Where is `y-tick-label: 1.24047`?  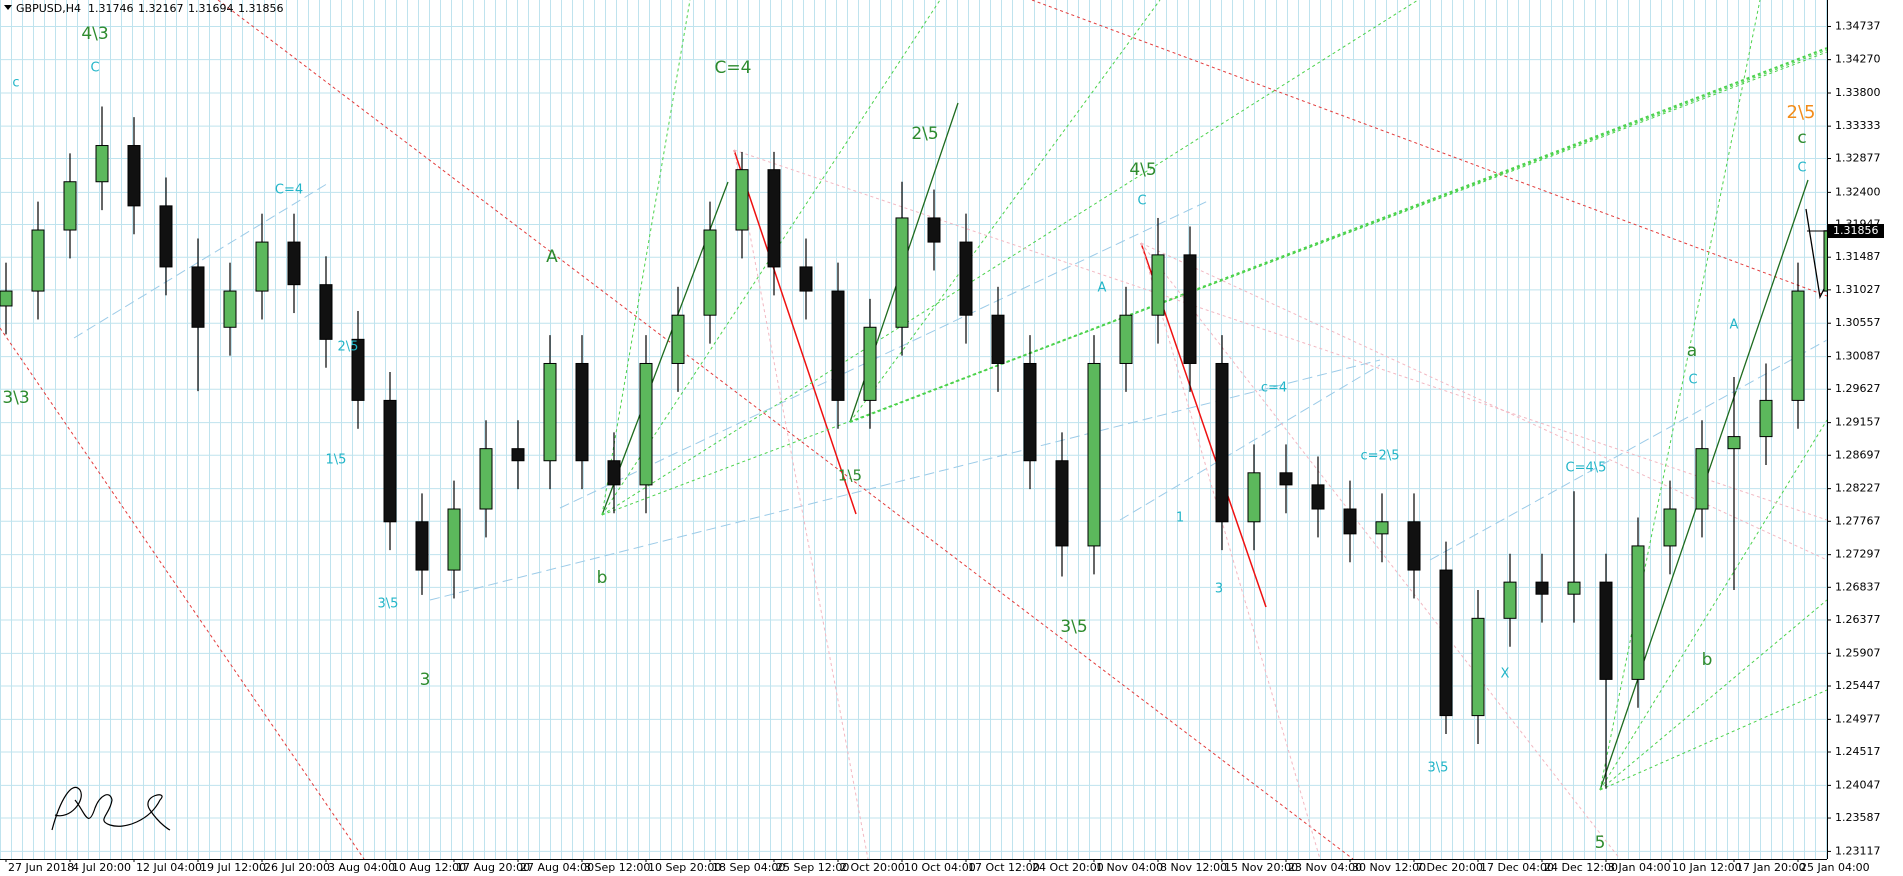
y-tick-label: 1.24047 is located at coordinates (1858, 784).